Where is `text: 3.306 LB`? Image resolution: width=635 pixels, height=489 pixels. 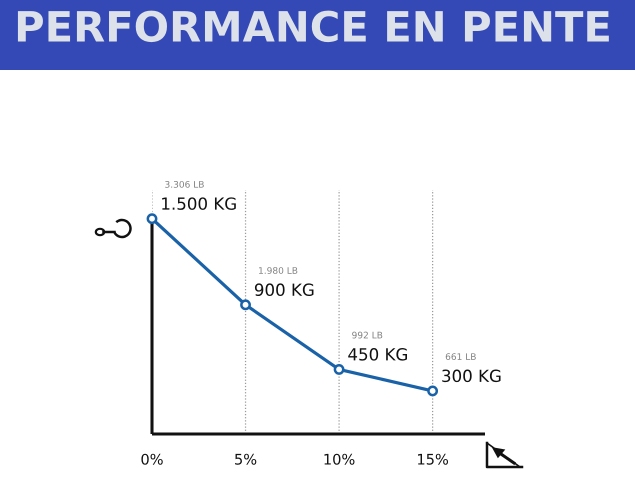 text: 3.306 LB is located at coordinates (184, 184).